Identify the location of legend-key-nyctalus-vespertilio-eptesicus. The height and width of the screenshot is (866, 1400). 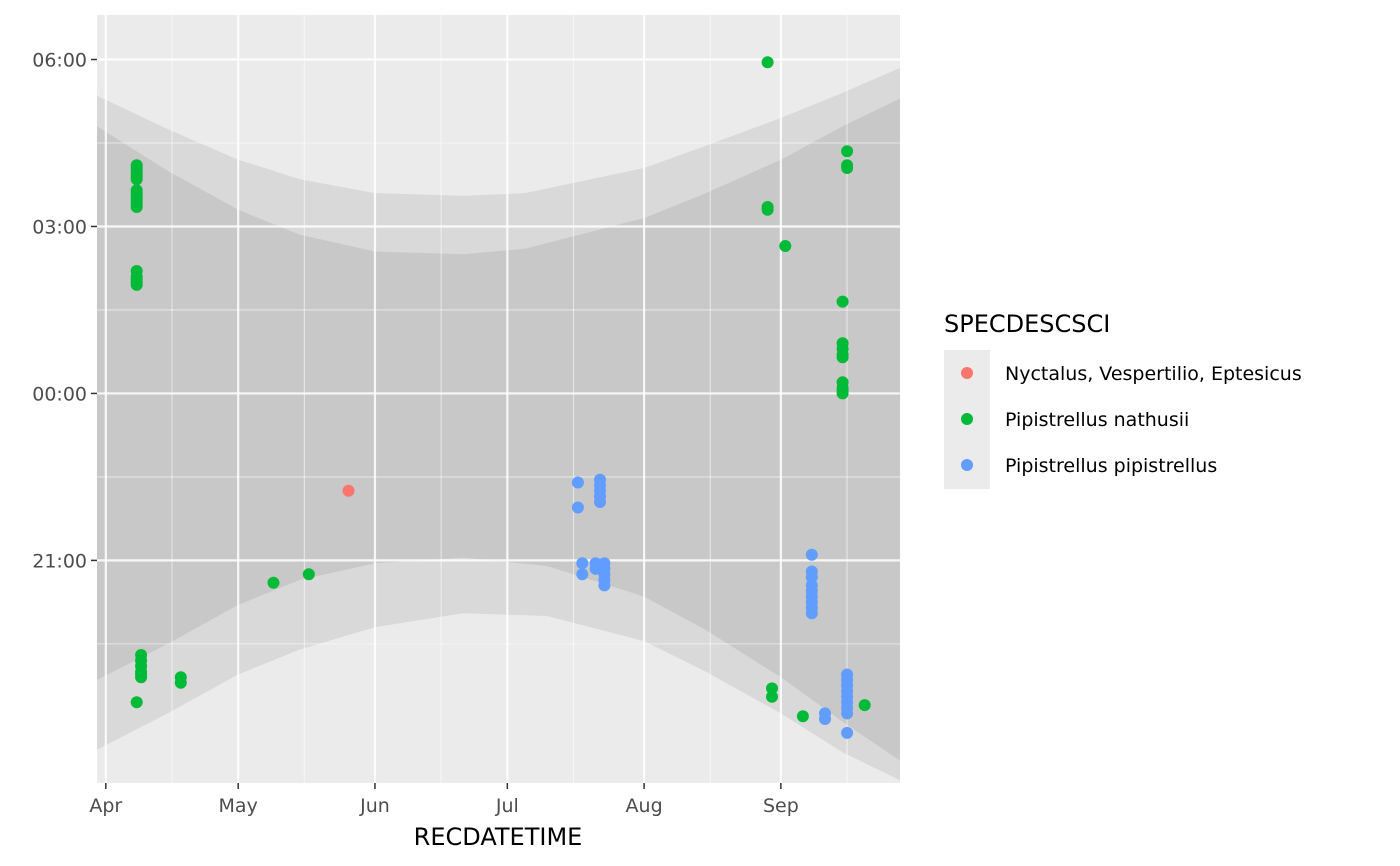
(967, 373).